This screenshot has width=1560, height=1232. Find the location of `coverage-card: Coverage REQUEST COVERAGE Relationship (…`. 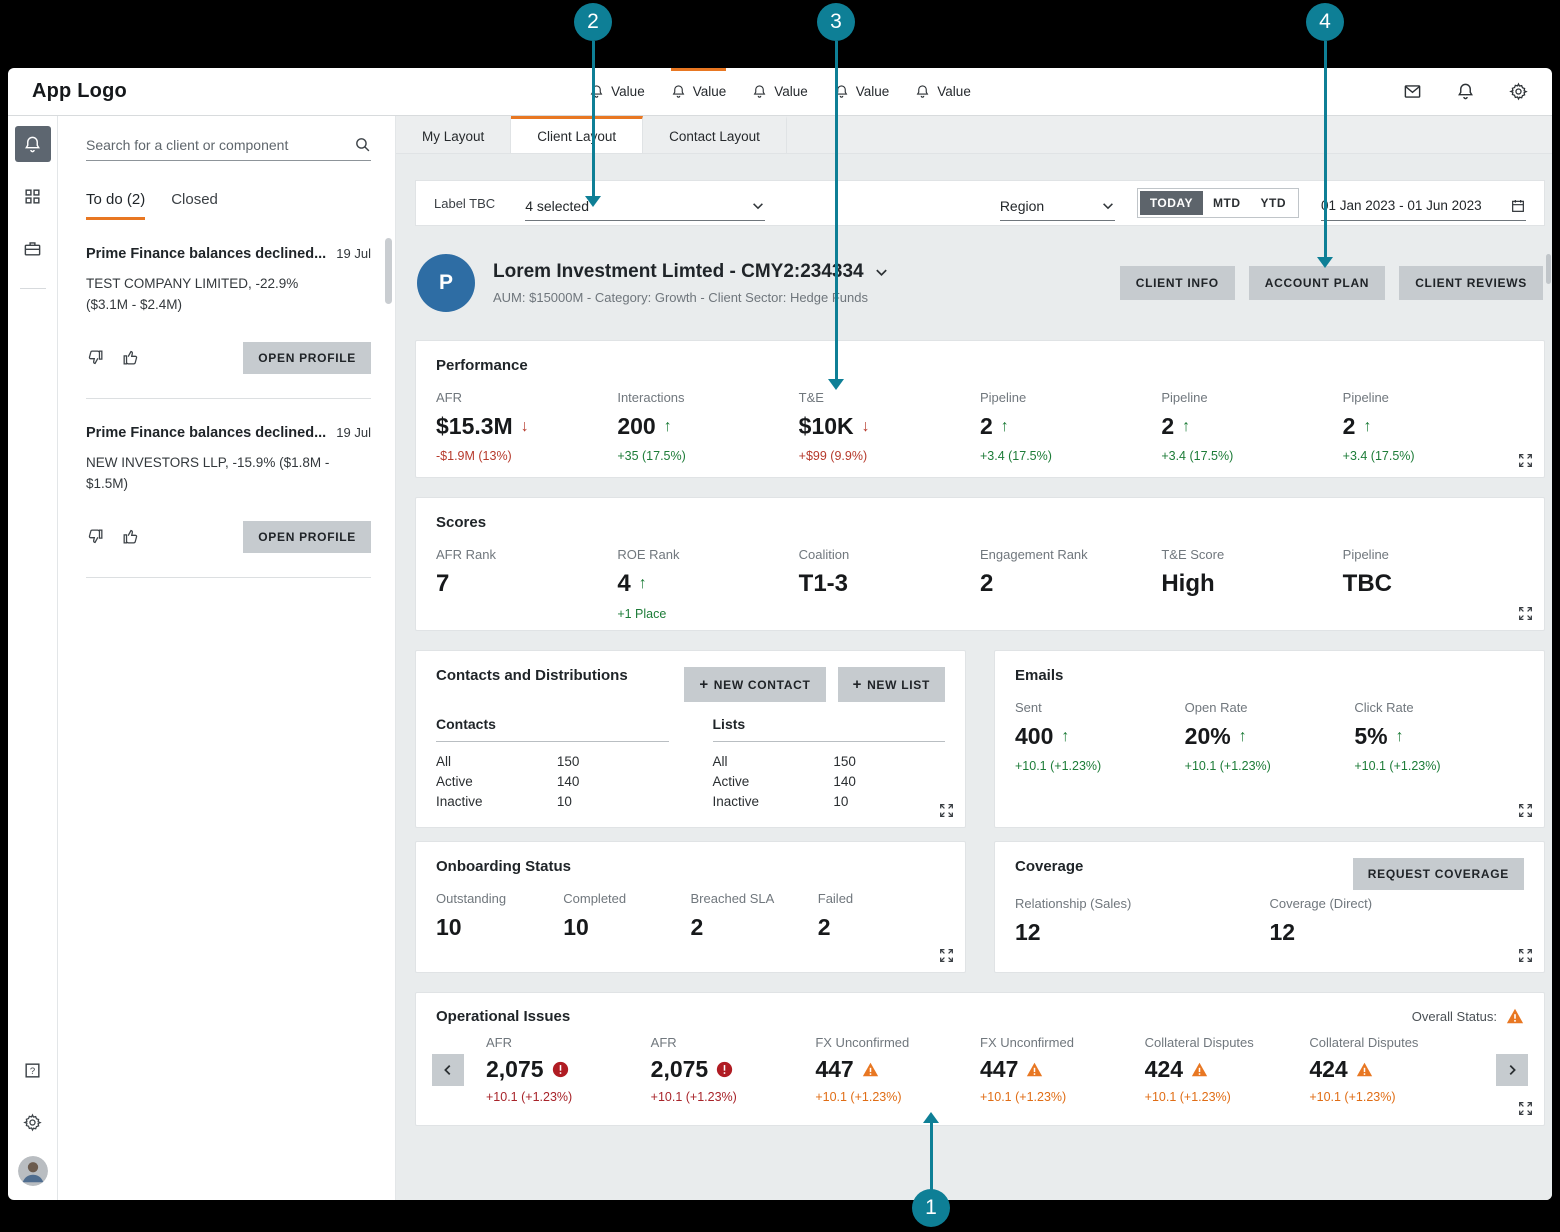

coverage-card: Coverage REQUEST COVERAGE Relationship (… is located at coordinates (1269, 907).